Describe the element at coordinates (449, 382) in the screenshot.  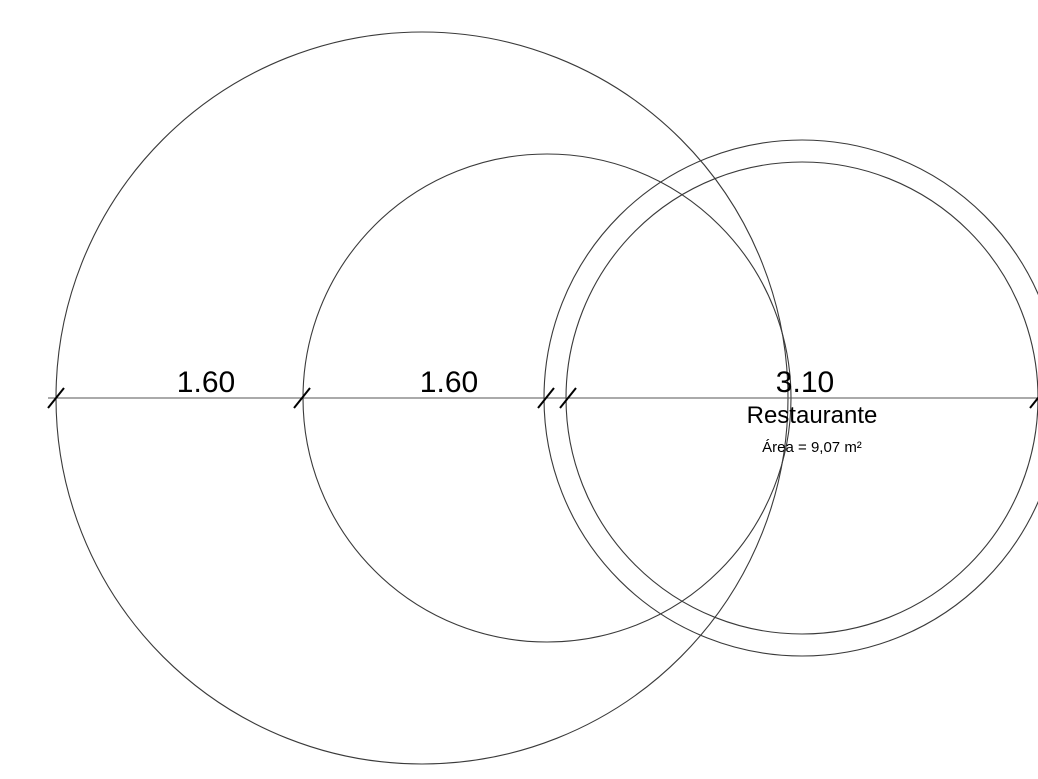
I see `dimension-label-middle: 1.60` at that location.